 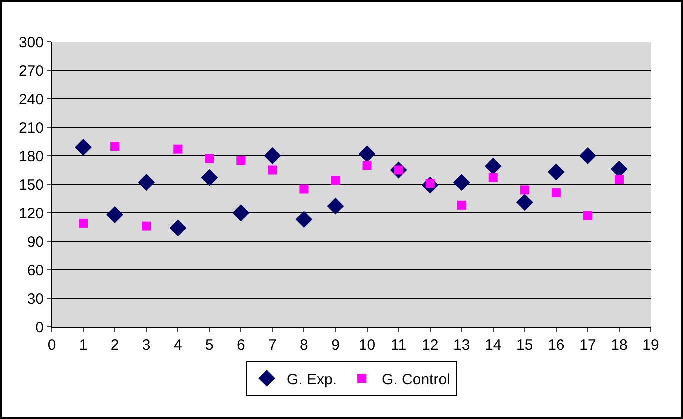 I want to click on y-tick-label: 270, so click(x=31, y=71).